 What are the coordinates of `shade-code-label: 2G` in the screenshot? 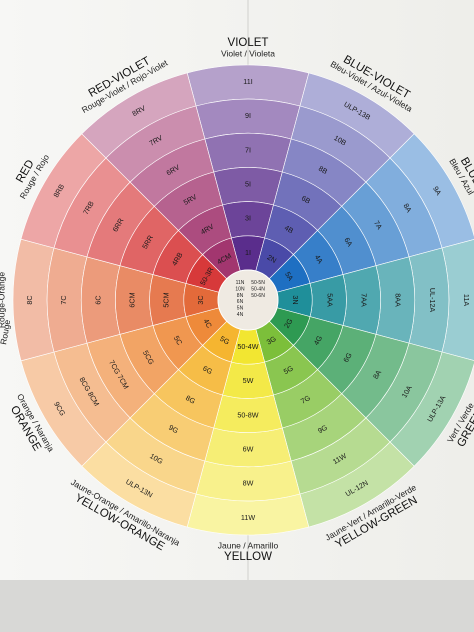 It's located at (288, 322).